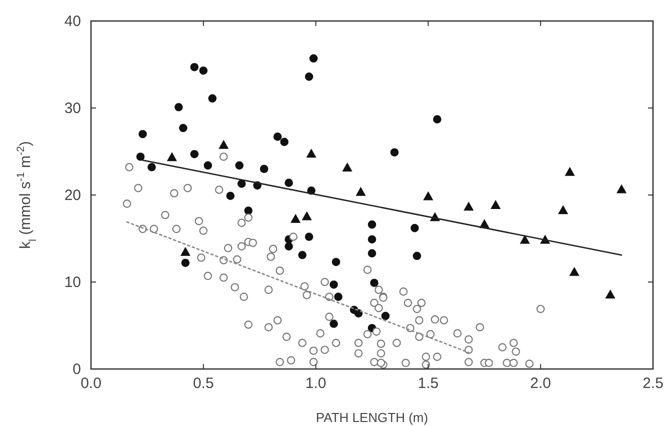 This screenshot has width=669, height=426. Describe the element at coordinates (72, 108) in the screenshot. I see `y-tick-label: 30` at that location.